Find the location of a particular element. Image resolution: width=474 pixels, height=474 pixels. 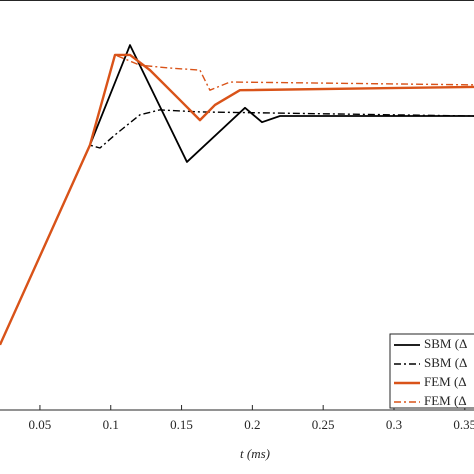

x-tick-label: 0.1 is located at coordinates (111, 424).